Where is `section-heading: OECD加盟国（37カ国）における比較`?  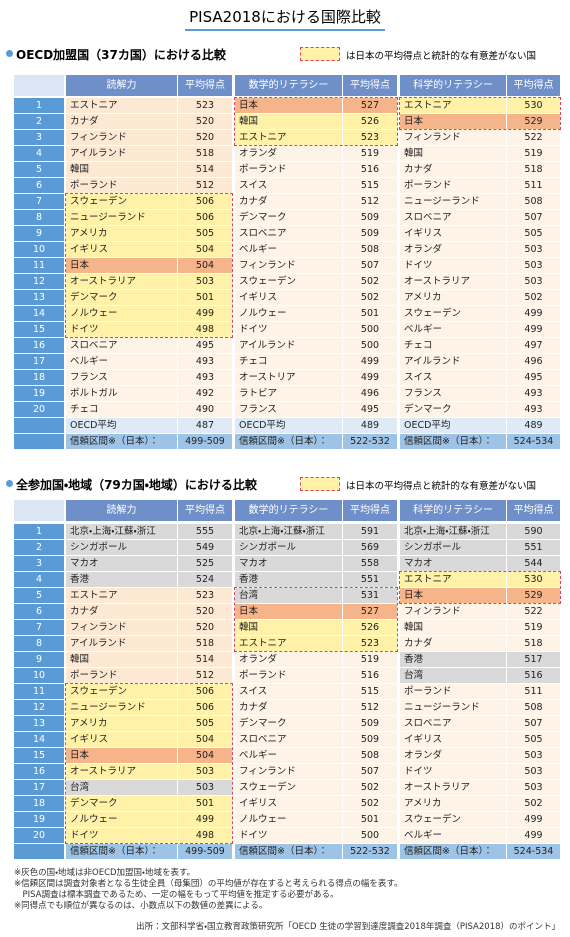
section-heading: OECD加盟国（37カ国）における比較 is located at coordinates (121, 55).